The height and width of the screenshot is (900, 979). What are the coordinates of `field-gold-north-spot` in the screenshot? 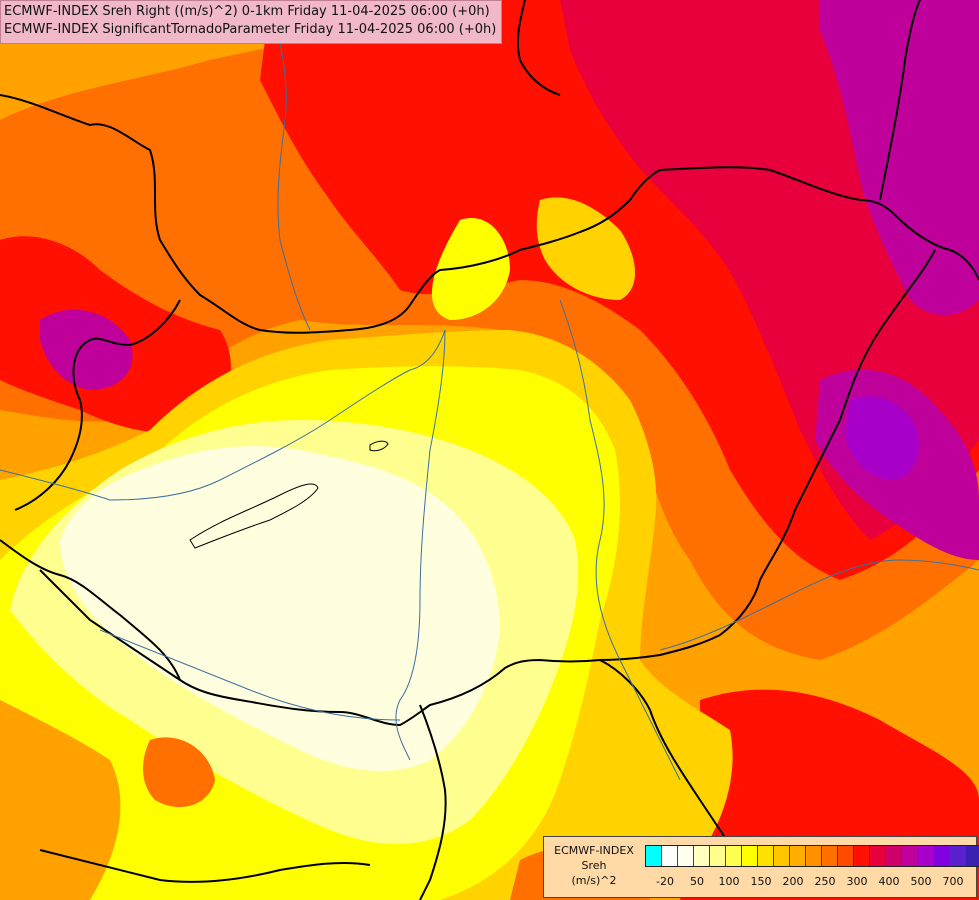 It's located at (585, 248).